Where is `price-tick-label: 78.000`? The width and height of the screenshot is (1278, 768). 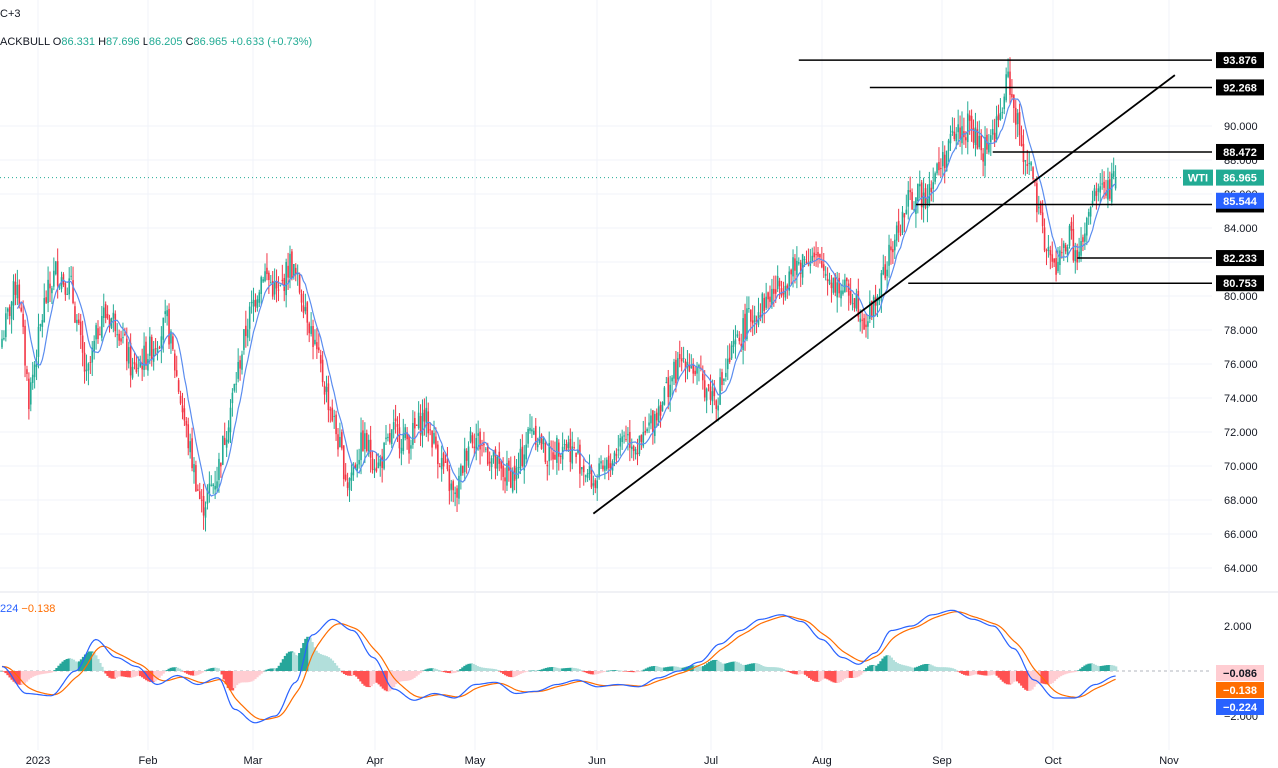 price-tick-label: 78.000 is located at coordinates (1241, 331).